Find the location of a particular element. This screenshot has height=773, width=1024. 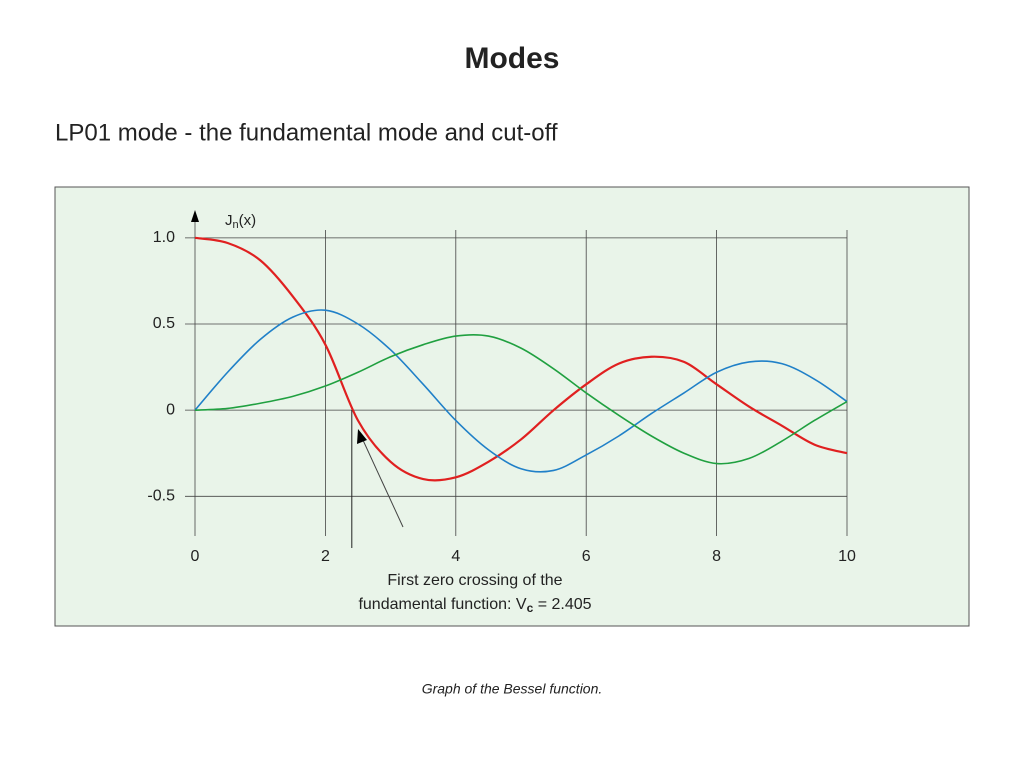

x-tick-label: 4 is located at coordinates (455, 556).